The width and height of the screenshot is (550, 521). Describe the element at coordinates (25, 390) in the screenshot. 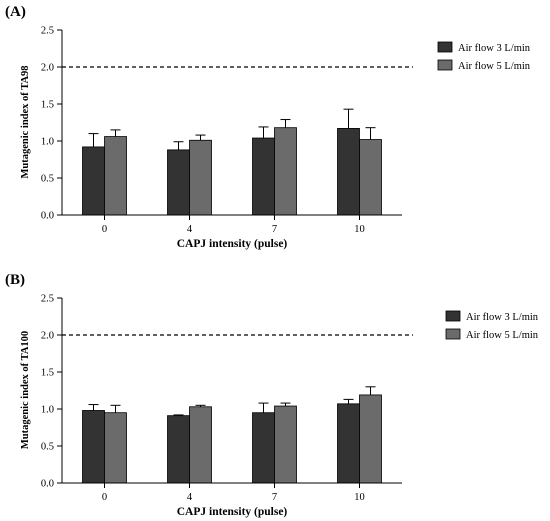

I see `y-axis-label: Mutagenic index of TA100` at that location.